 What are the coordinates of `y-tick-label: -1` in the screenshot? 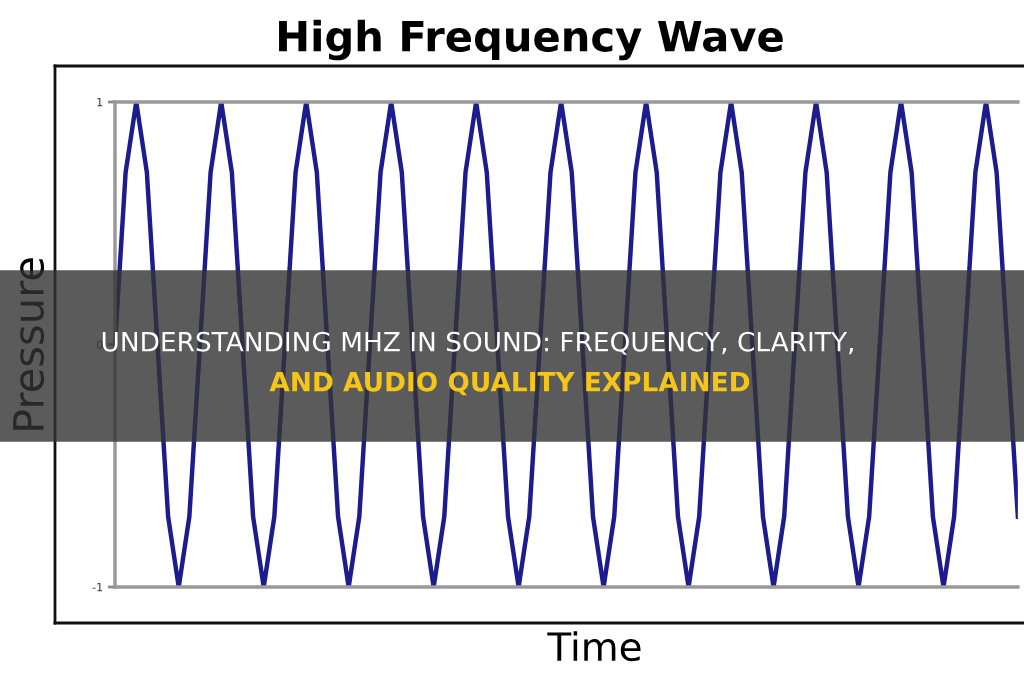 It's located at (97, 587).